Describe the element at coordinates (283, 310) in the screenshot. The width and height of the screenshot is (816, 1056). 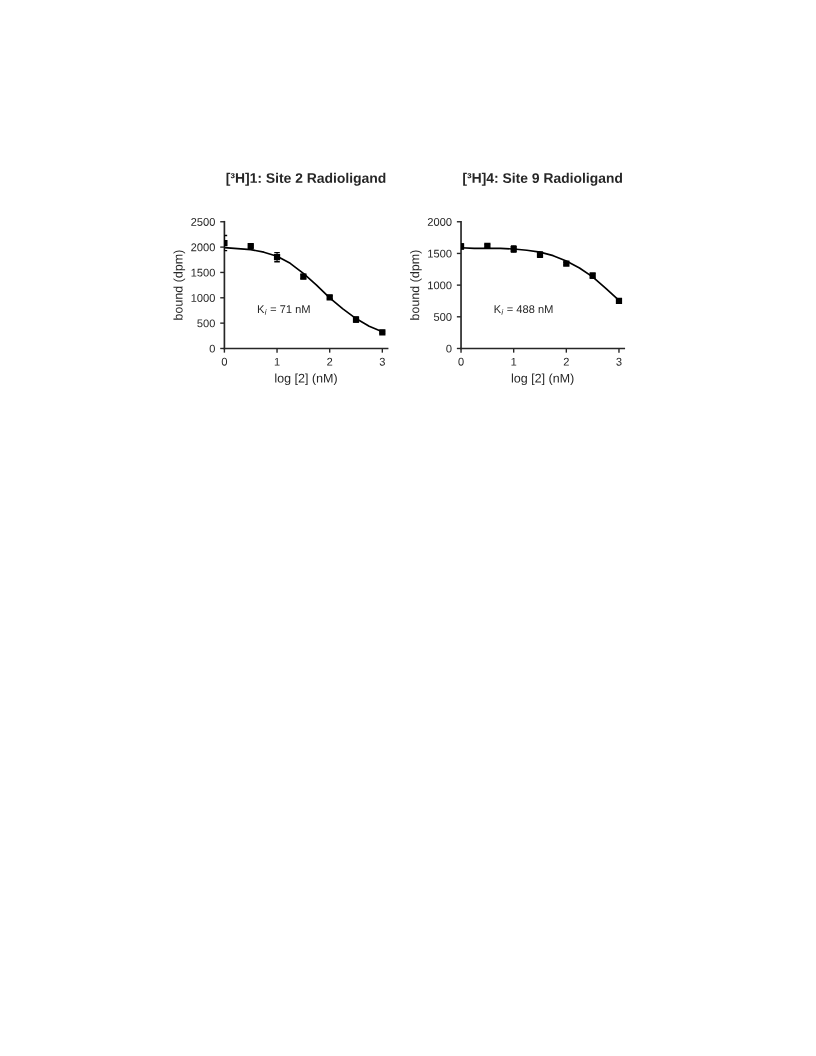
I see `annotation: K$_{i}$ = 71 nM` at that location.